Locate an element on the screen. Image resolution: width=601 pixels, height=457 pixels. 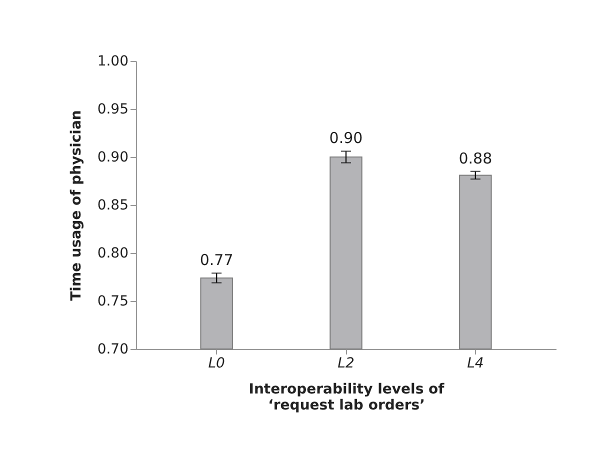
y-tick-label: 0.90 is located at coordinates (112, 158).